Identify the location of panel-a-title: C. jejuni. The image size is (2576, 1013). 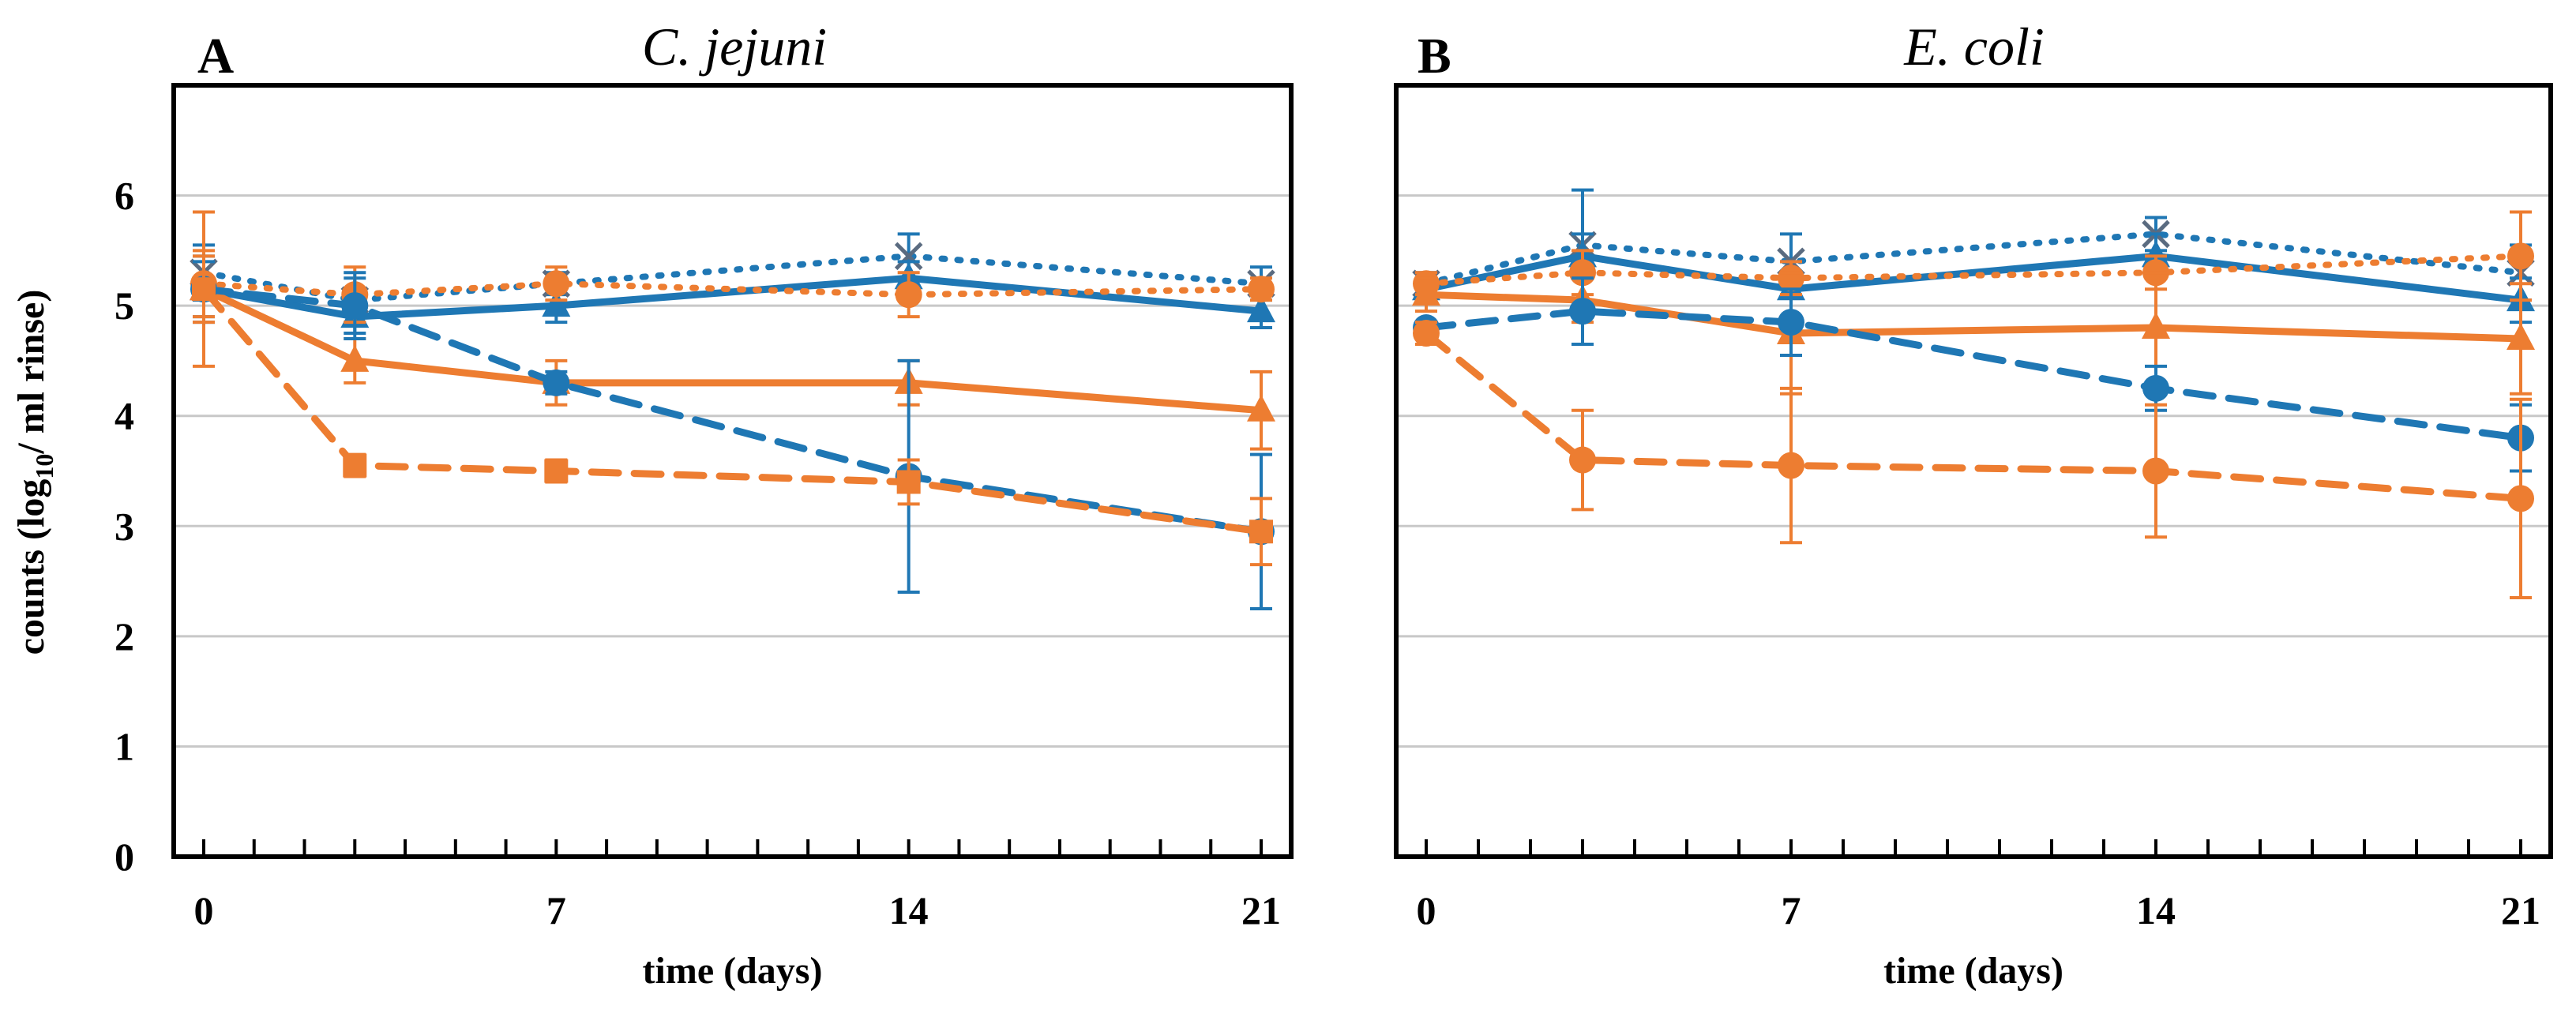
(734, 47).